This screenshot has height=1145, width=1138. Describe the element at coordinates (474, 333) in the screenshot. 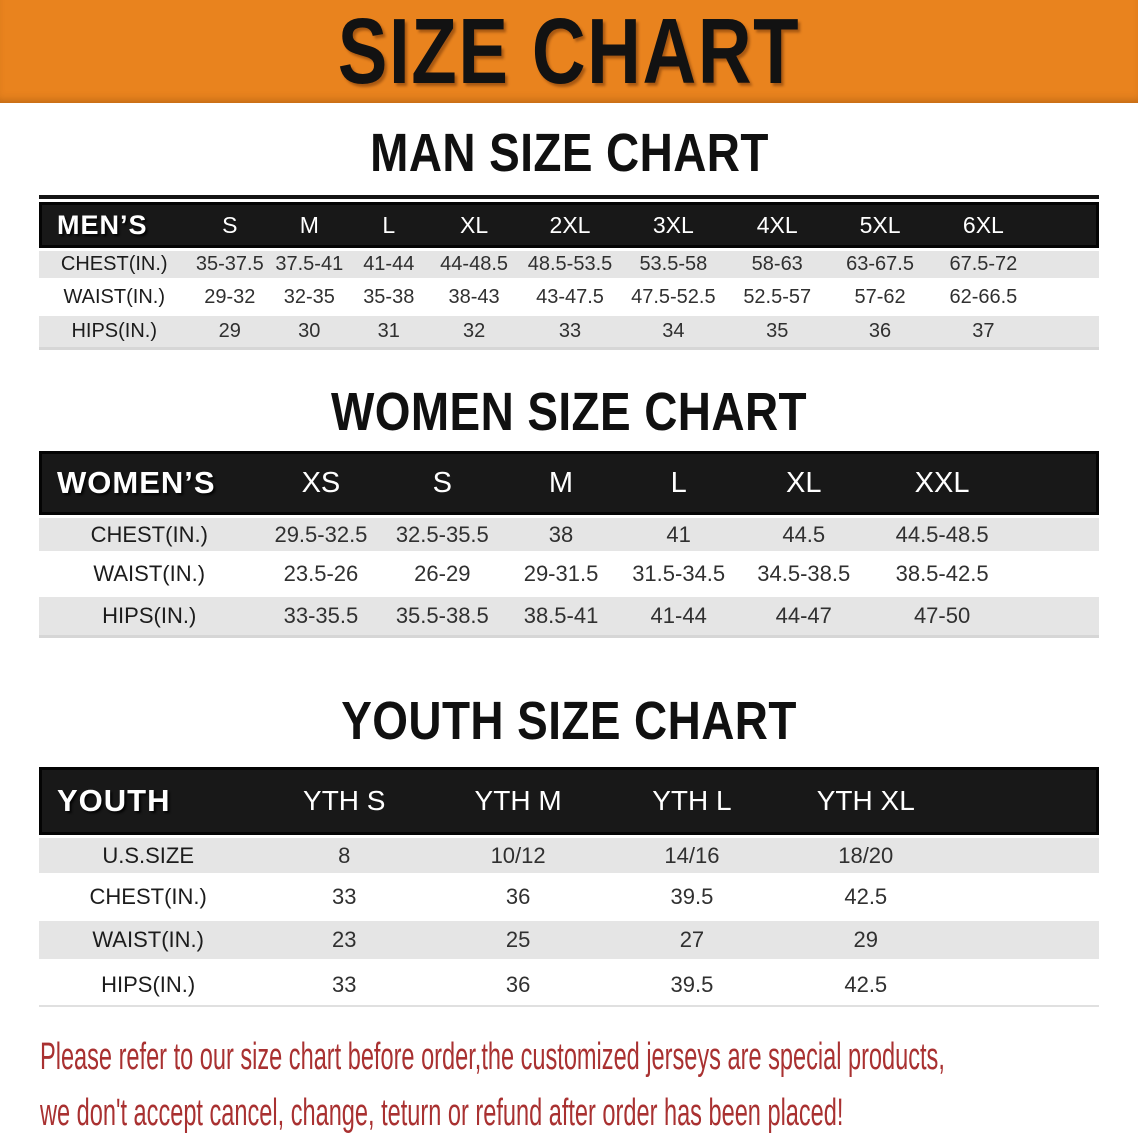

I see `table-cell: 32` at that location.